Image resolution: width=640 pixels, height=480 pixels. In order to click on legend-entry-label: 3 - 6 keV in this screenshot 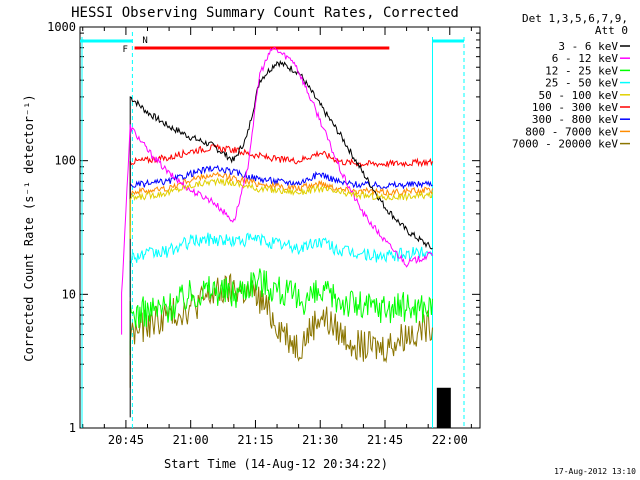, I will do `click(588, 46)`.